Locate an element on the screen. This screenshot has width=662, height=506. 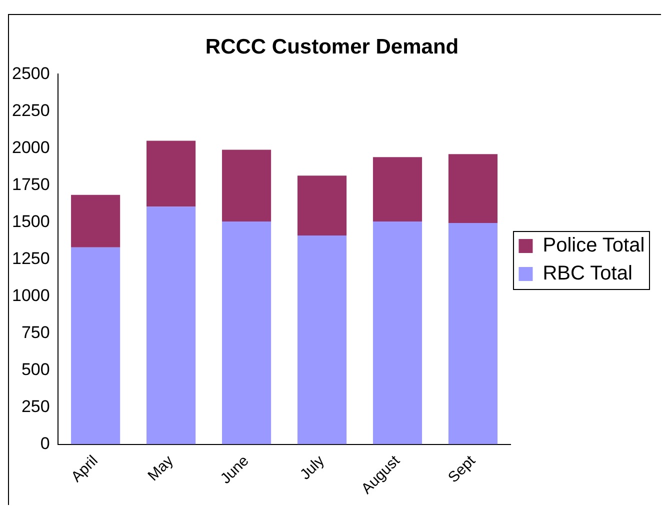
legend-label: RBC Total is located at coordinates (587, 273).